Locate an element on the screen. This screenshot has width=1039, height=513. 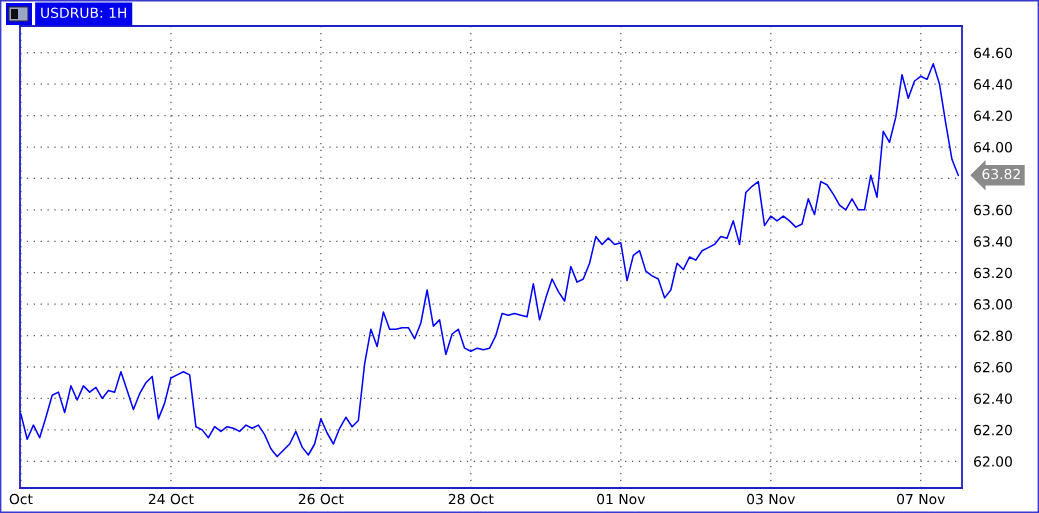
text: 63.82 is located at coordinates (1001, 174).